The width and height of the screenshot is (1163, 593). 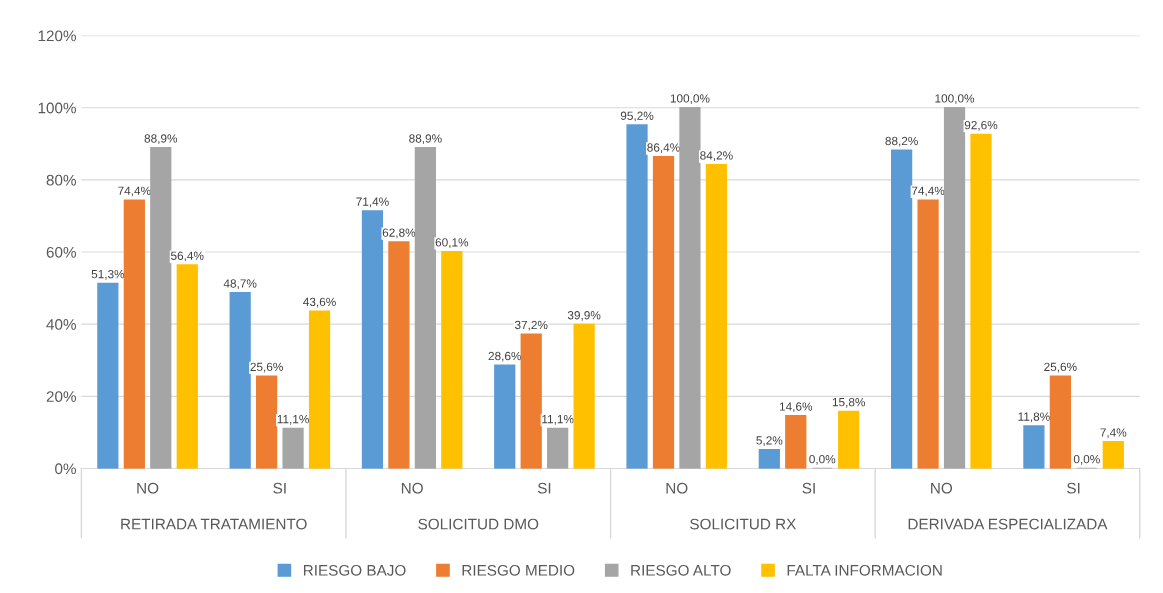 What do you see at coordinates (399, 233) in the screenshot?
I see `data-label: 62,8%` at bounding box center [399, 233].